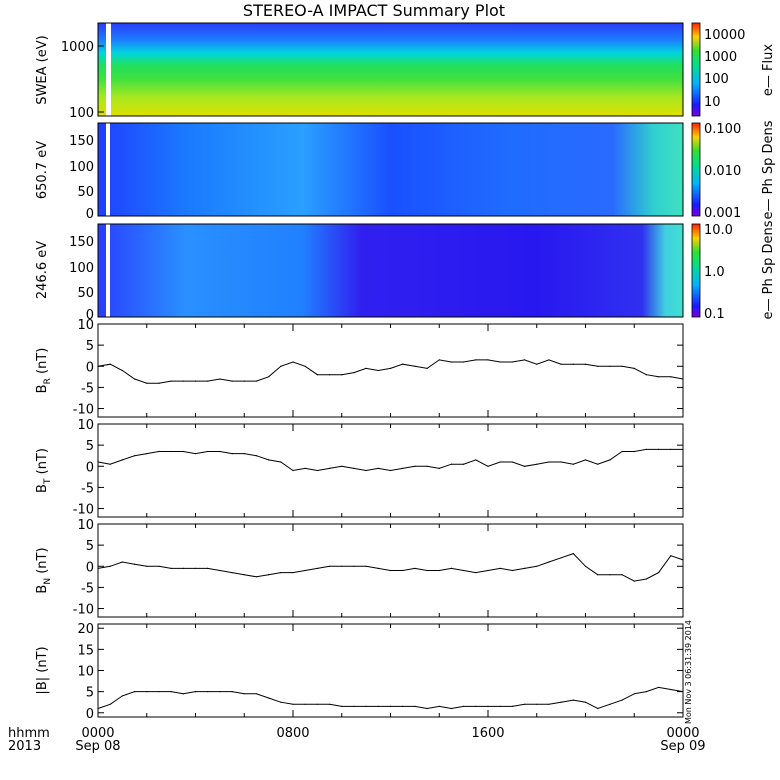 The height and width of the screenshot is (780, 780). I want to click on corner-label-hhmm: hhmm, so click(29, 733).